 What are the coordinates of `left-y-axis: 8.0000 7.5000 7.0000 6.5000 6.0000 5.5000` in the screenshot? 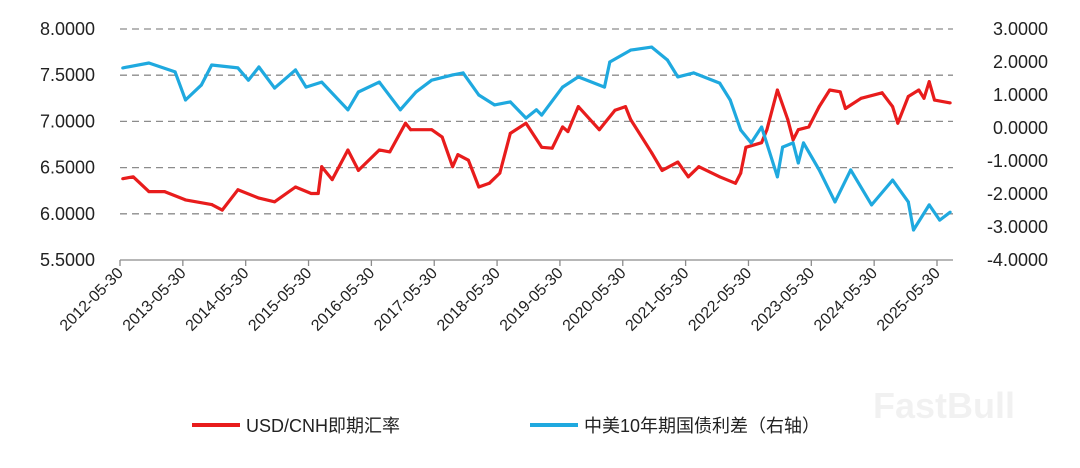 It's located at (67, 144).